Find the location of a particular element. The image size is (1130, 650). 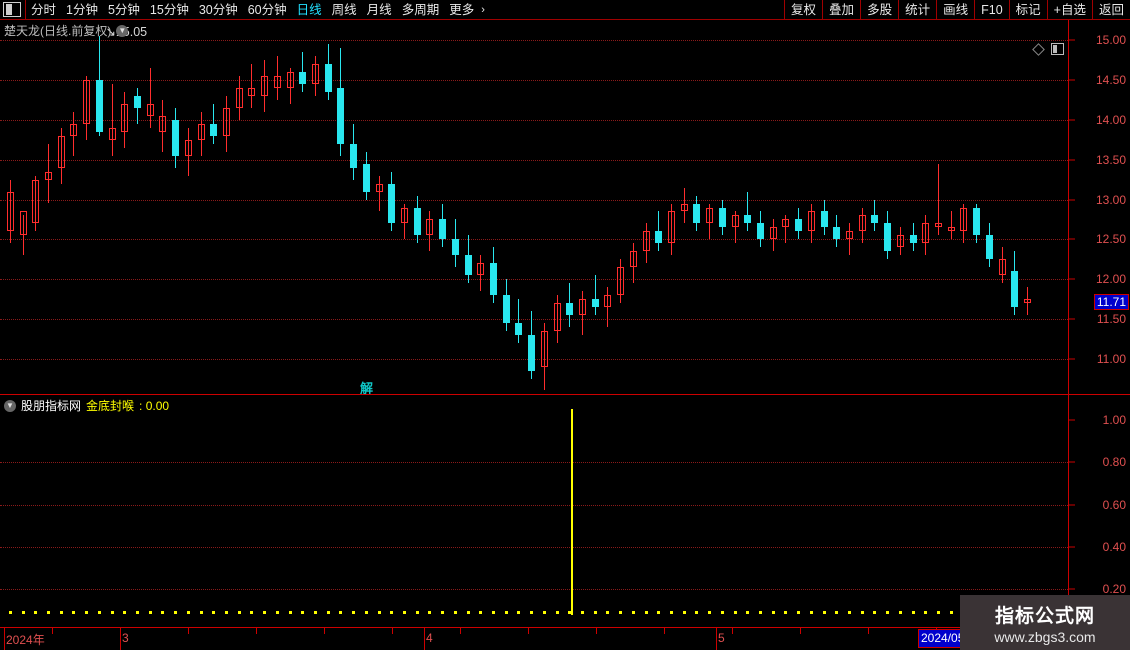

indicator-y-tick-1: 0.80 is located at coordinates (1114, 462).